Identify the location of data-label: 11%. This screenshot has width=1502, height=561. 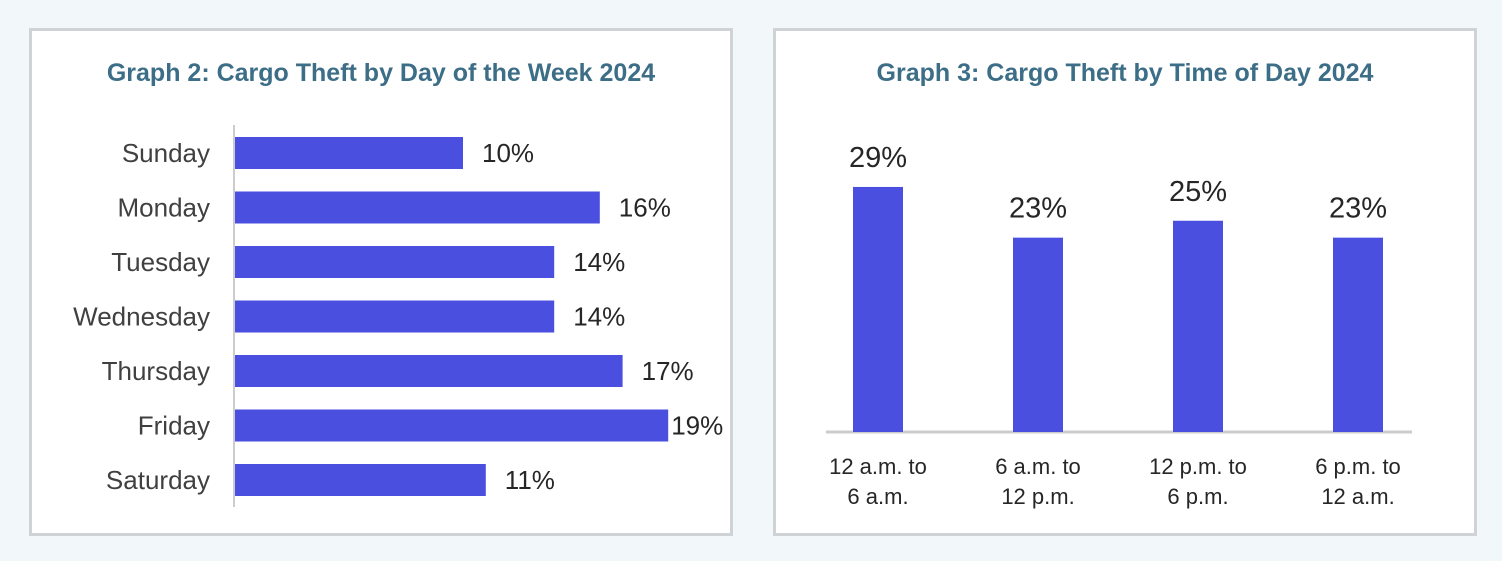
(530, 480).